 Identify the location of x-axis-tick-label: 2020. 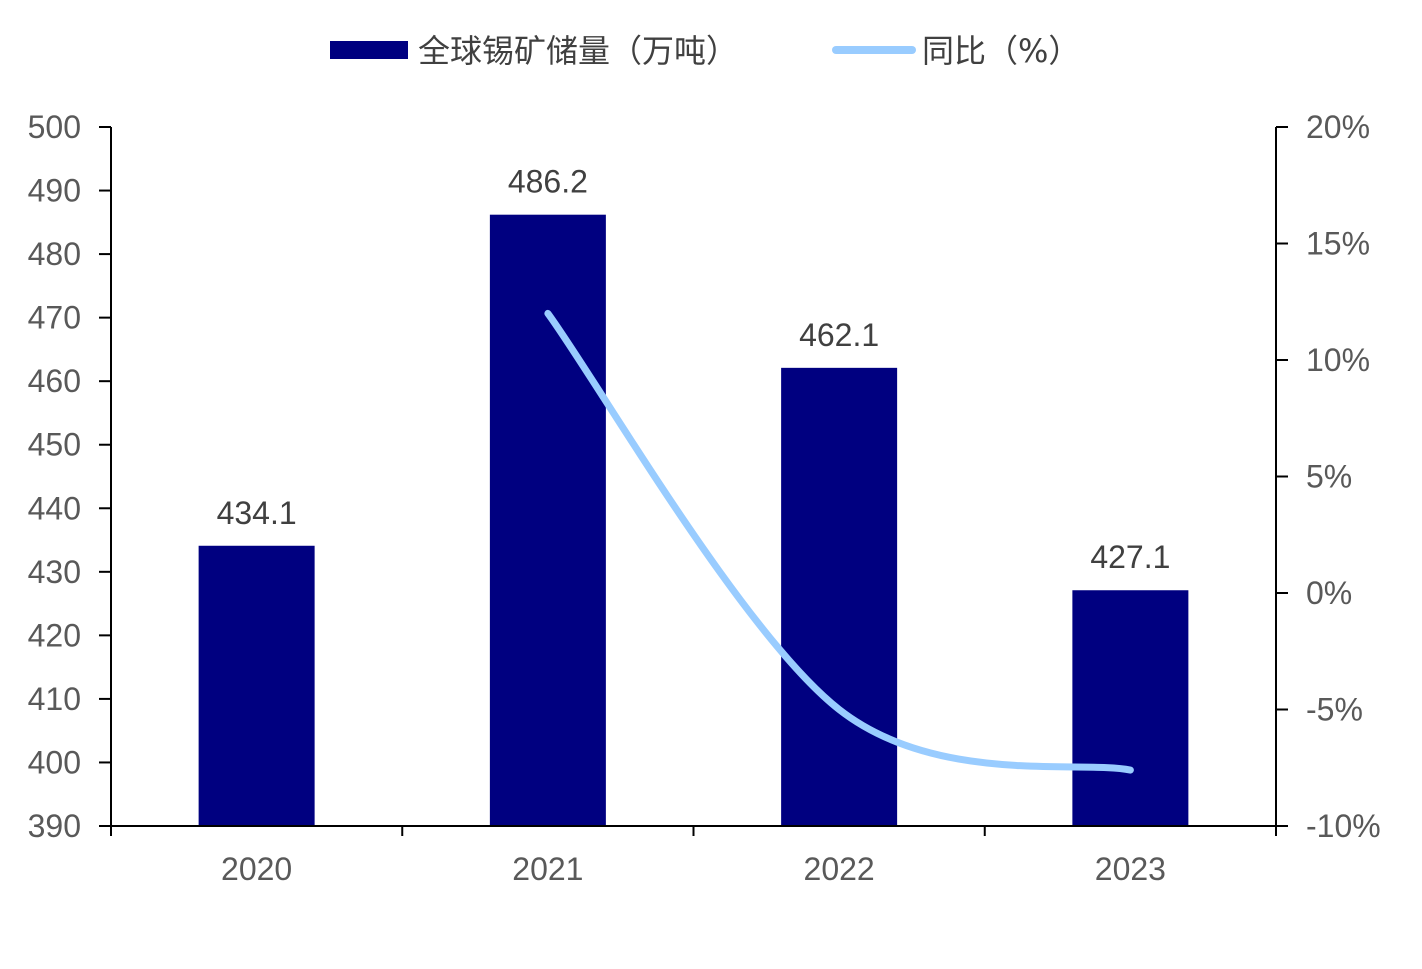
(256, 869).